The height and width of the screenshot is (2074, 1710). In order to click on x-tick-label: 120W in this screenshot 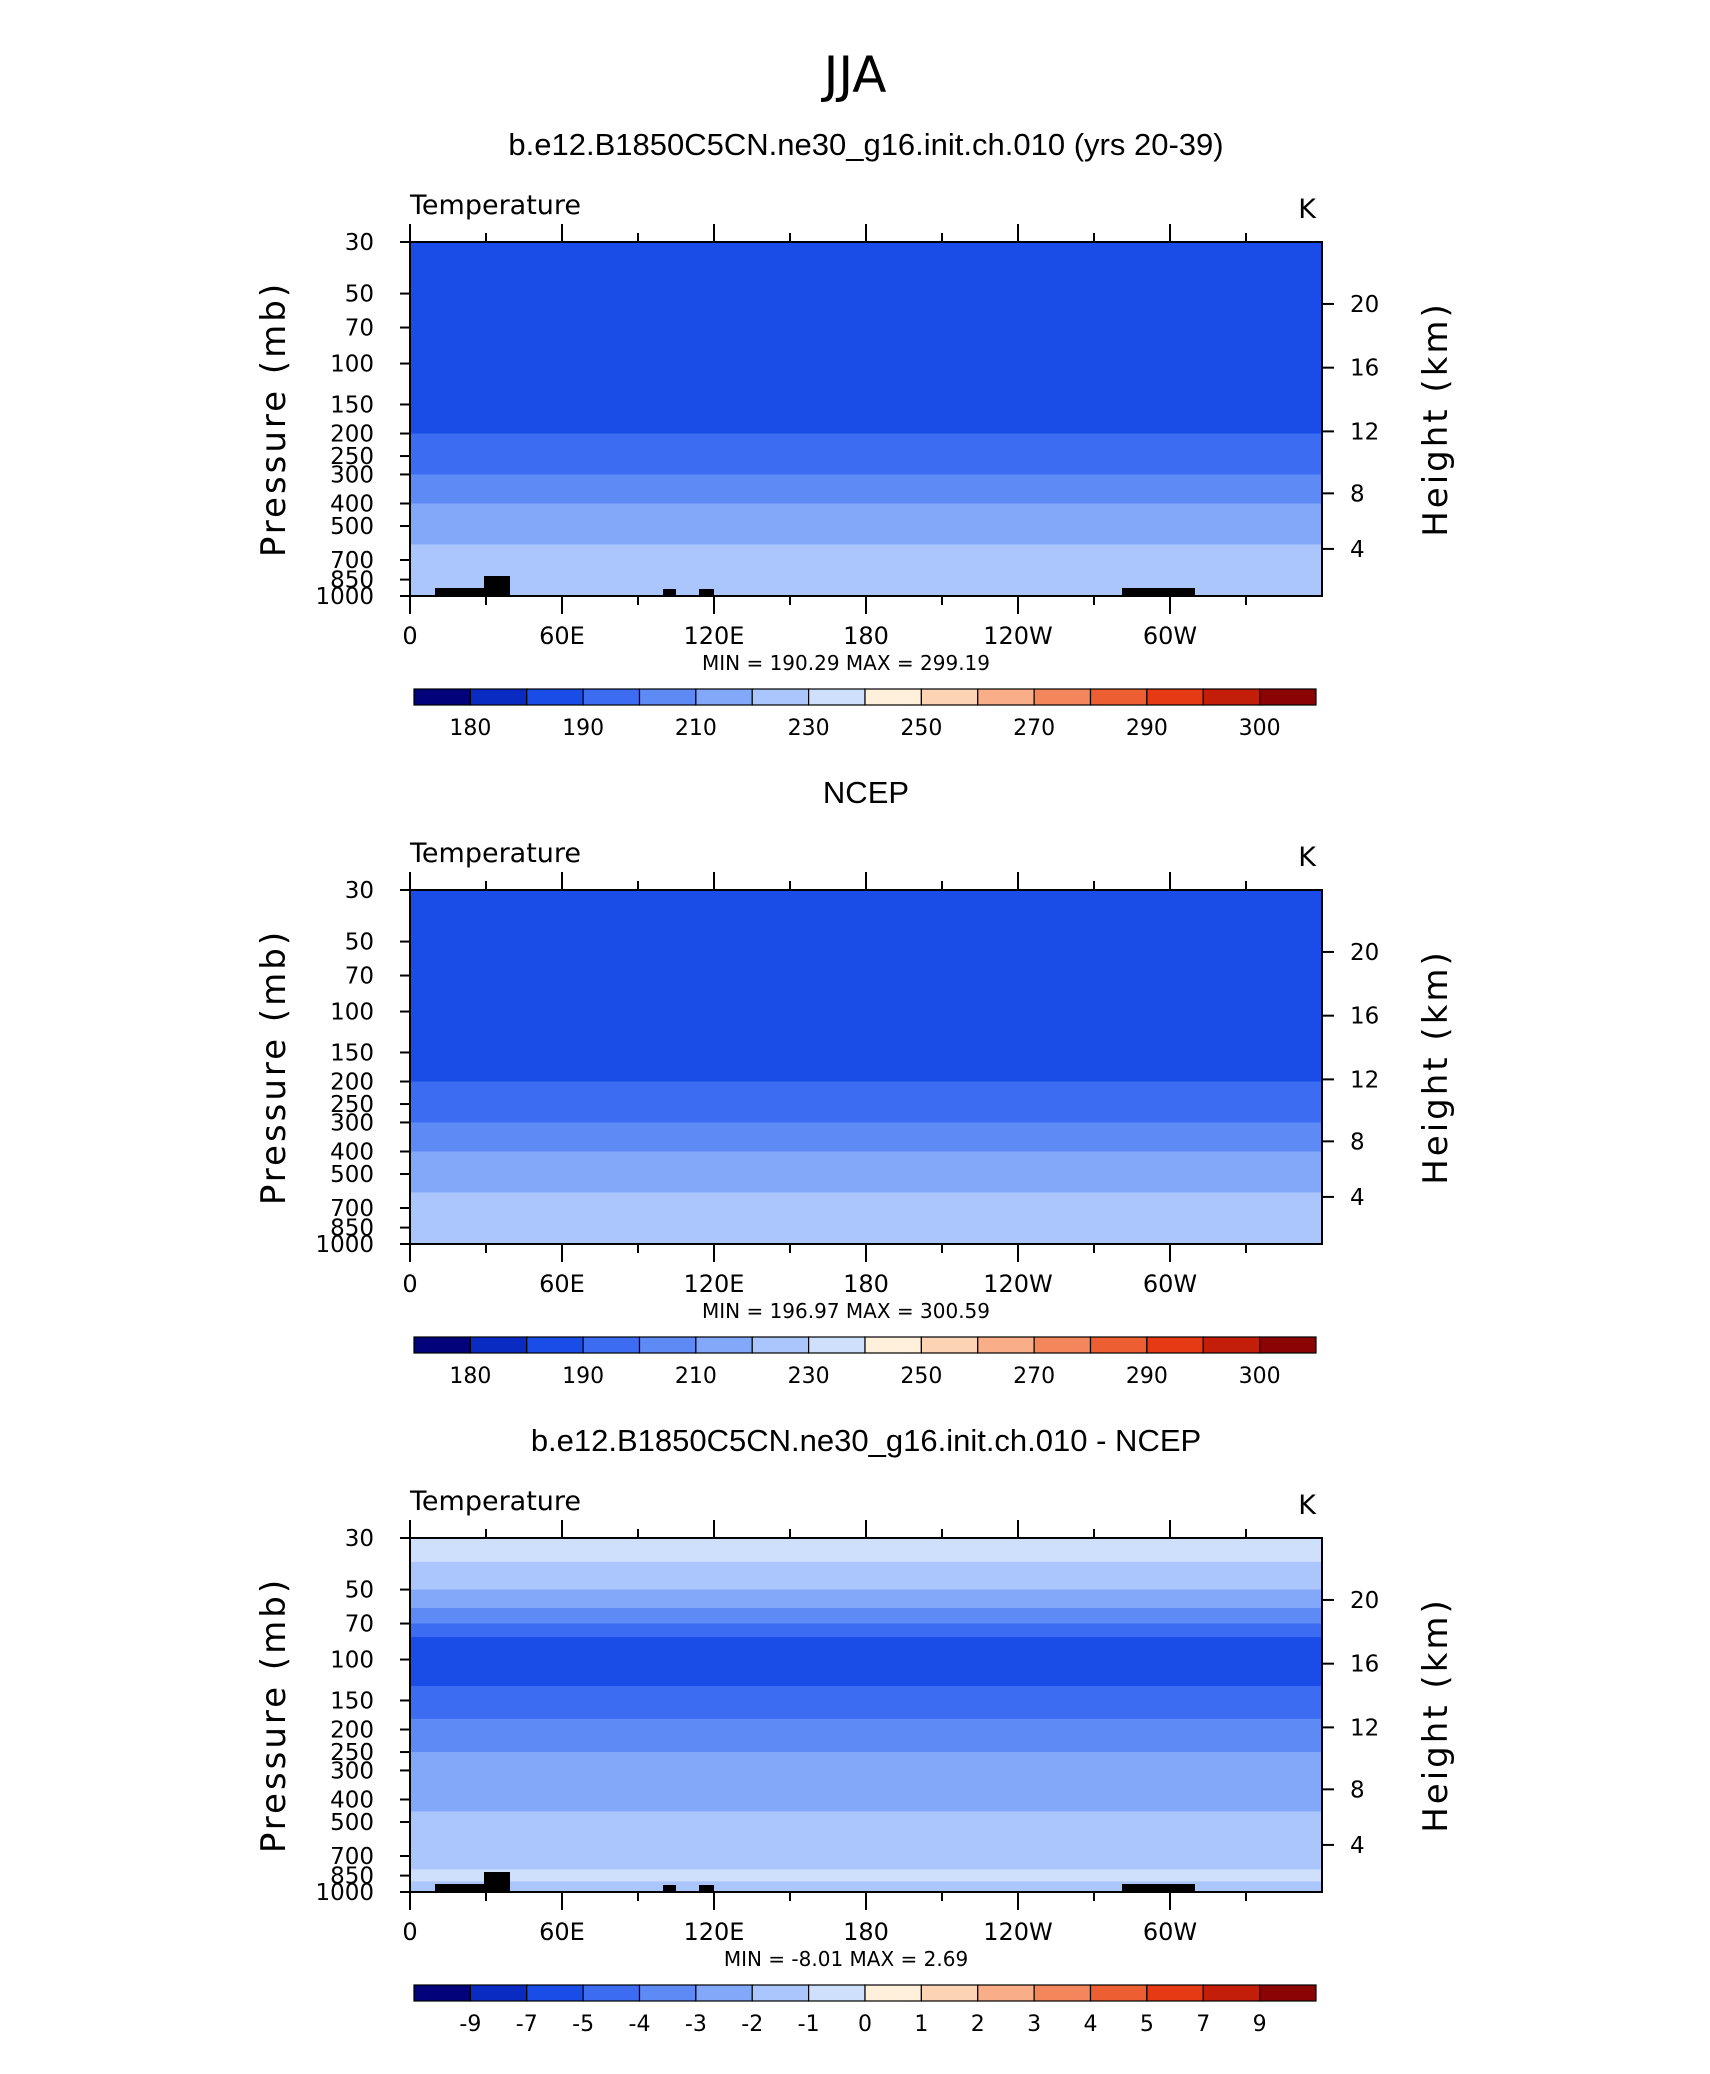, I will do `click(1018, 636)`.